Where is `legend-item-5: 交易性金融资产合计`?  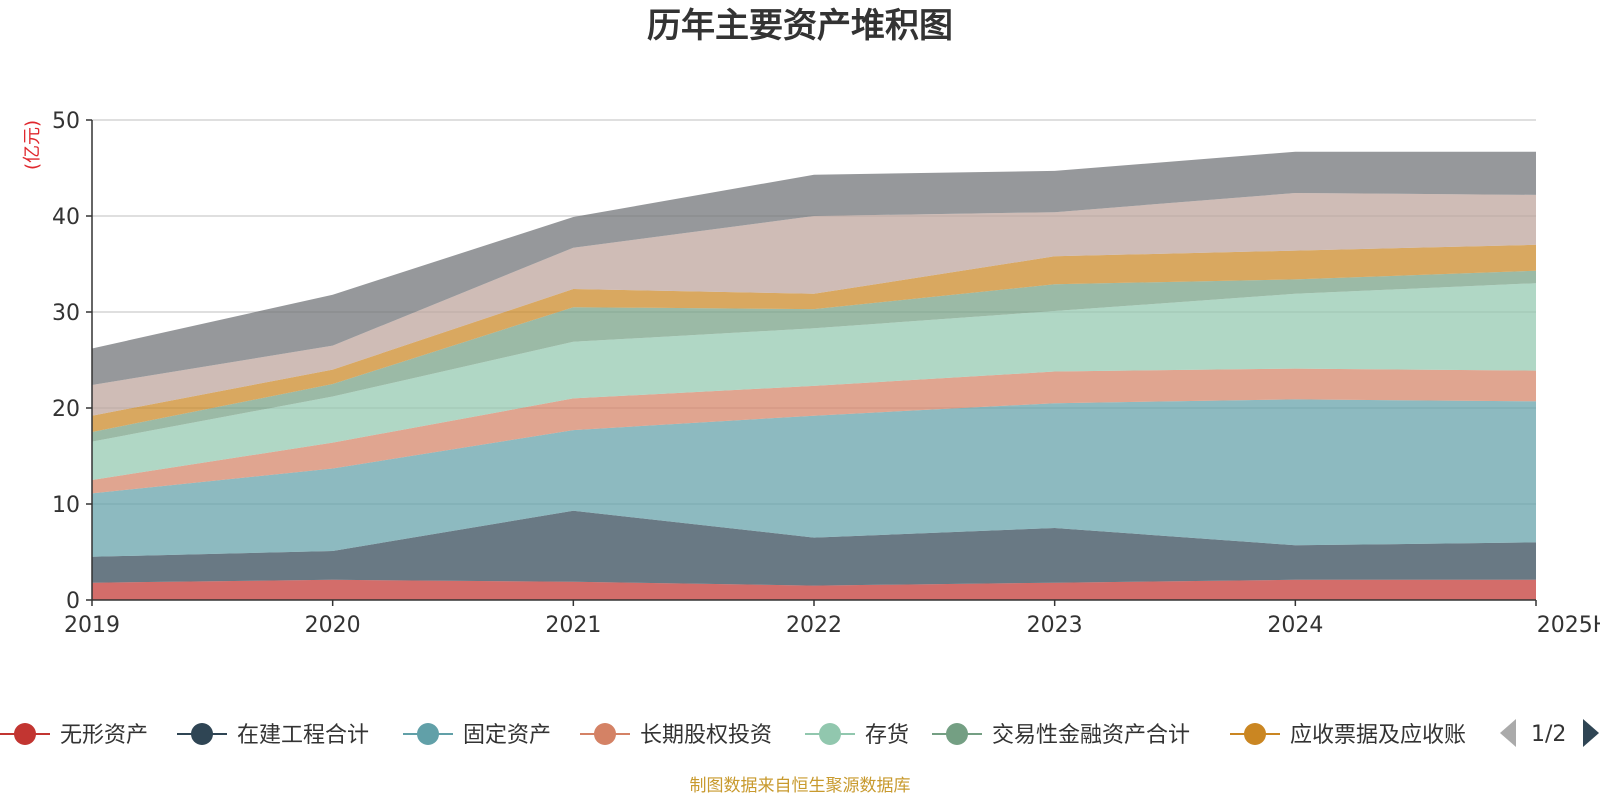
legend-item-5: 交易性金融资产合计 is located at coordinates (1061, 735).